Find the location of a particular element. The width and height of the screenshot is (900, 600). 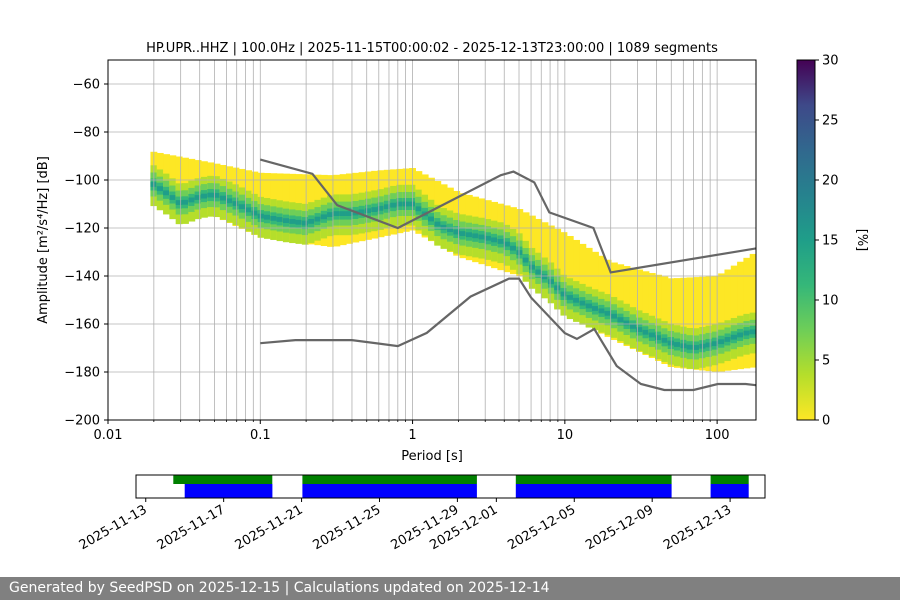

y-tick-label: −200 is located at coordinates (82, 421).